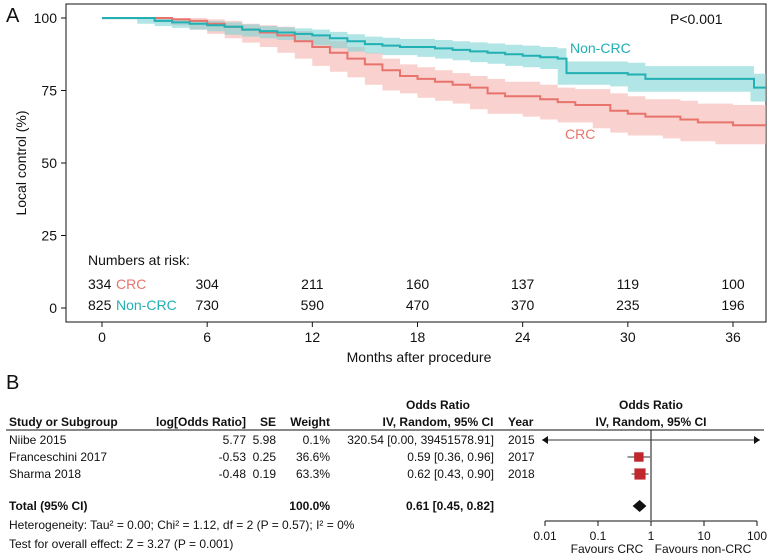  What do you see at coordinates (265, 474) in the screenshot?
I see `study-se: 0.19` at bounding box center [265, 474].